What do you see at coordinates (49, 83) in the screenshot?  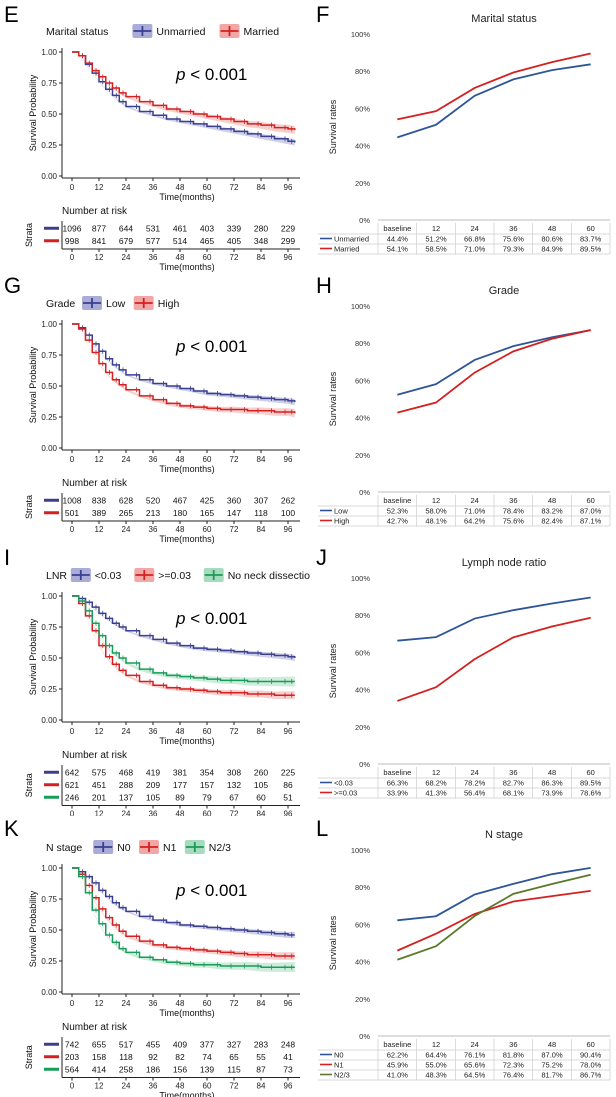 I see `y-tick-label: 0.75` at bounding box center [49, 83].